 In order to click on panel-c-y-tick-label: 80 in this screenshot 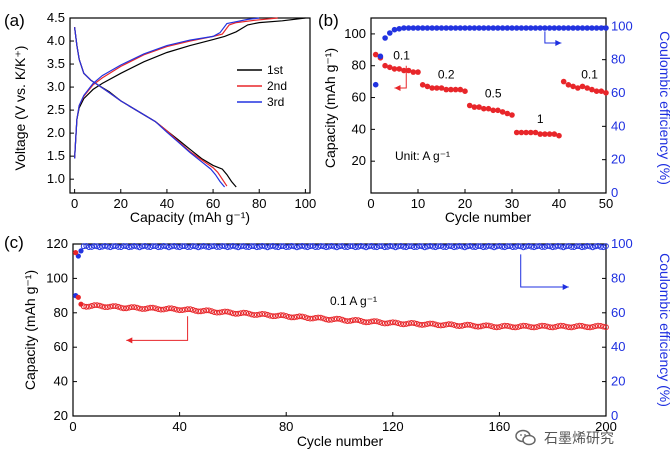, I will do `click(61, 312)`.